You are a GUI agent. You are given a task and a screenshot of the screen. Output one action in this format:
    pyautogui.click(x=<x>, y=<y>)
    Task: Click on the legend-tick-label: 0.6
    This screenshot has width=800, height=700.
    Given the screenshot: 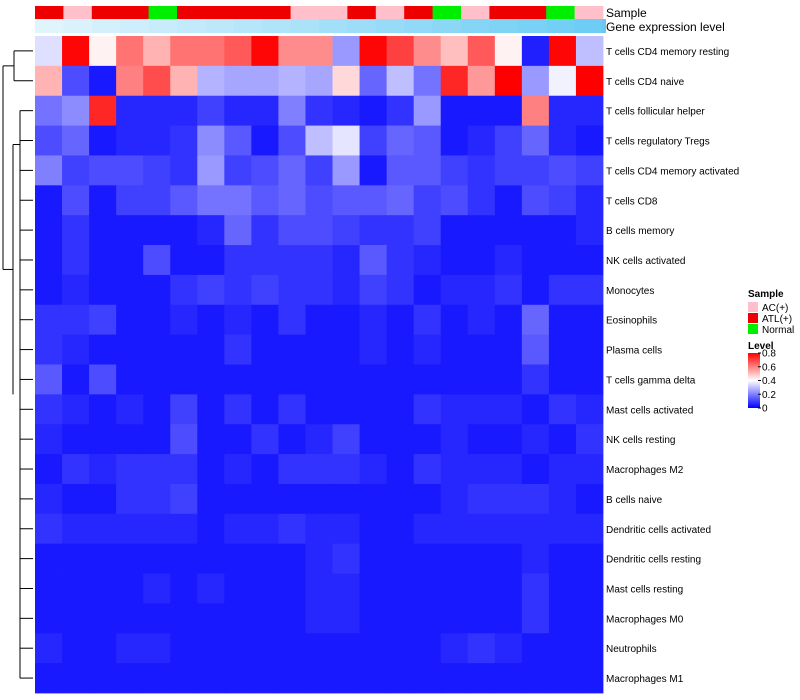 What is the action you would take?
    pyautogui.click(x=769, y=367)
    